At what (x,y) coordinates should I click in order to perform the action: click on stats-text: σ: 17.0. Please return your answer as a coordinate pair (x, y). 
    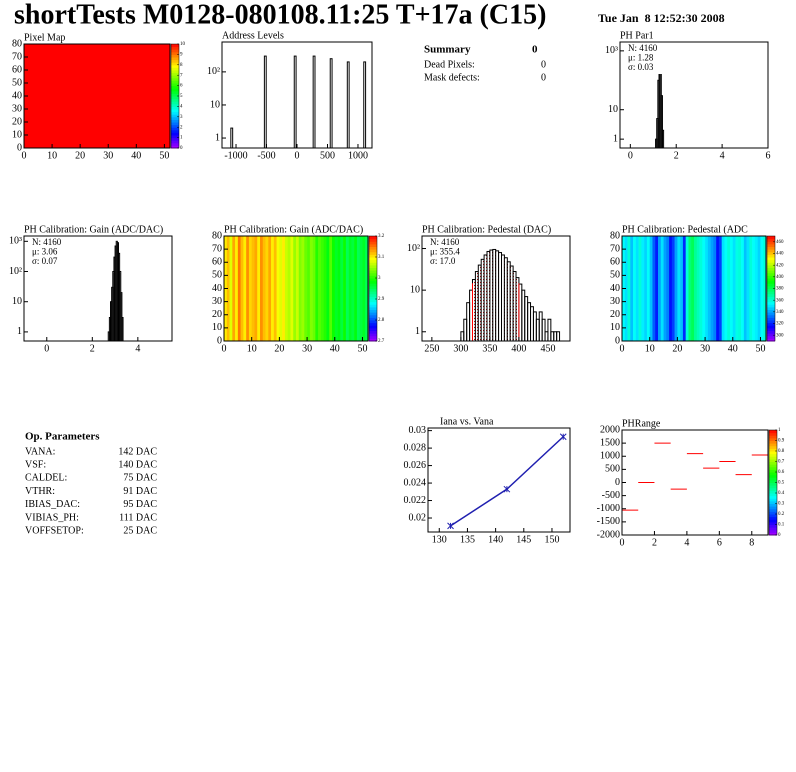
    Looking at the image, I should click on (443, 261).